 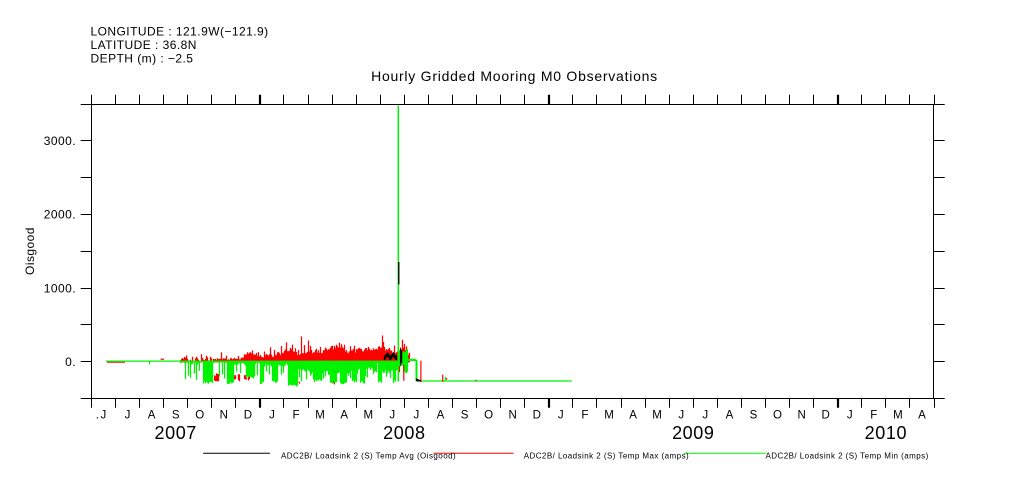 I want to click on svg-text: 2007, so click(x=175, y=433).